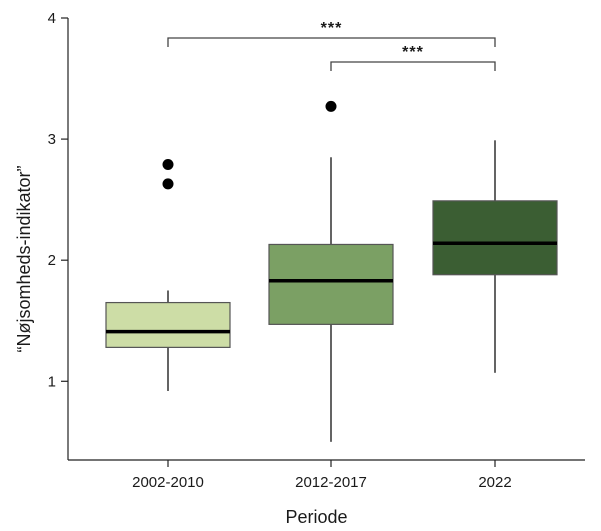 This screenshot has width=601, height=531. I want to click on y-tick-label: 3, so click(52, 139).